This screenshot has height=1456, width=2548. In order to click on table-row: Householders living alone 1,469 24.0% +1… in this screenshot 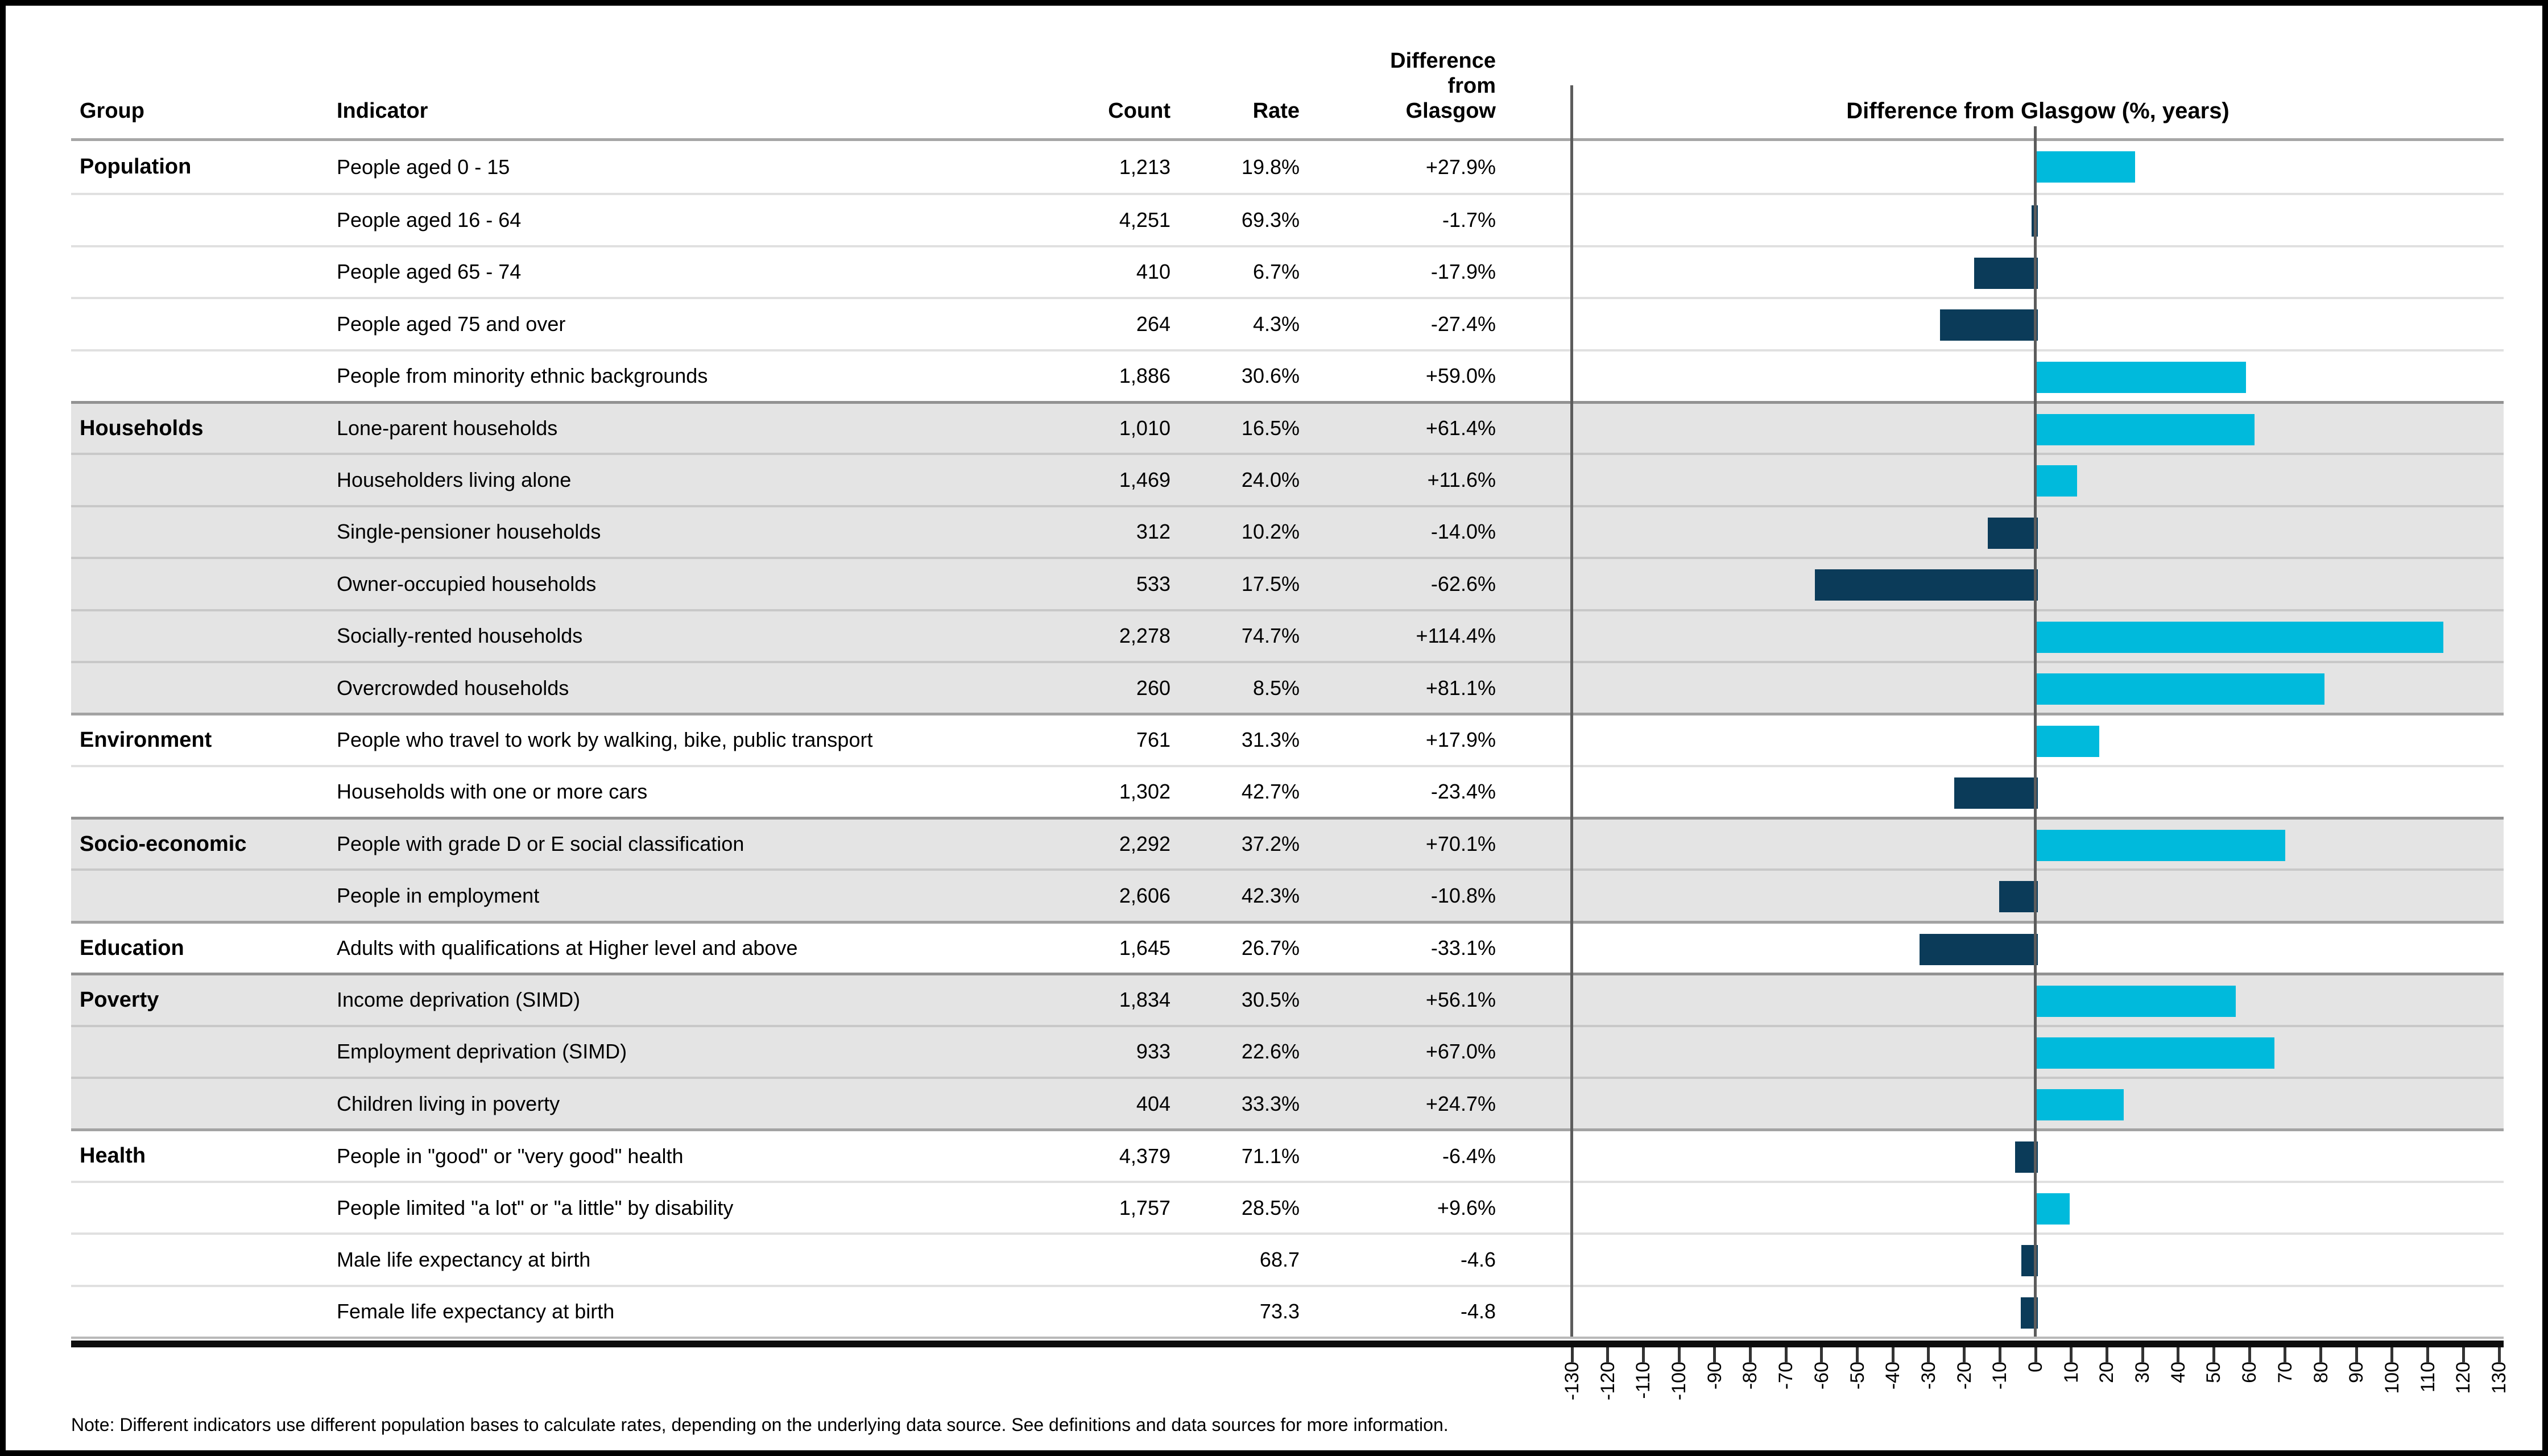, I will do `click(1287, 479)`.